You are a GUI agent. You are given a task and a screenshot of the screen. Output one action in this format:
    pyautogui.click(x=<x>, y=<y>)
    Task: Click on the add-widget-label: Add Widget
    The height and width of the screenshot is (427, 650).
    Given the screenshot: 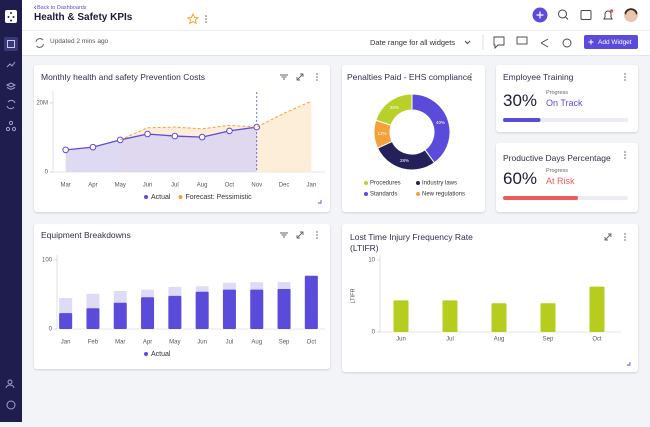 What is the action you would take?
    pyautogui.click(x=615, y=42)
    